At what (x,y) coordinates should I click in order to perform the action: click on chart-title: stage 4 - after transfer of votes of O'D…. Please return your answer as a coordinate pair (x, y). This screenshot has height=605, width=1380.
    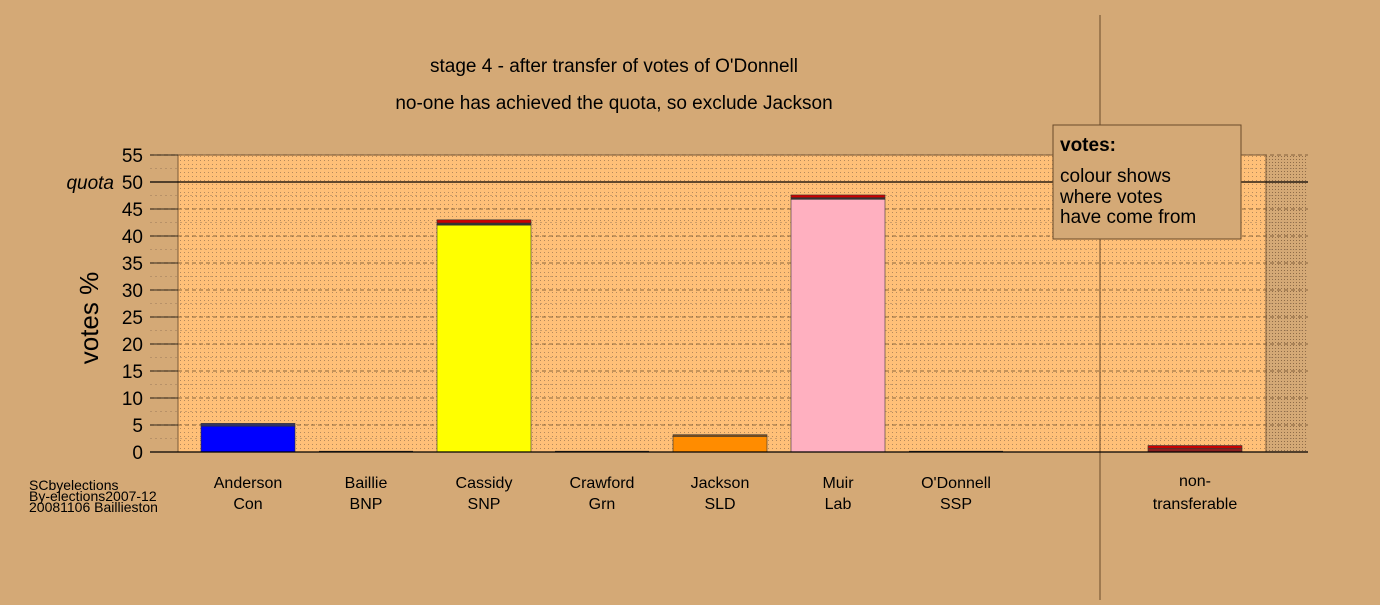
    Looking at the image, I should click on (614, 66).